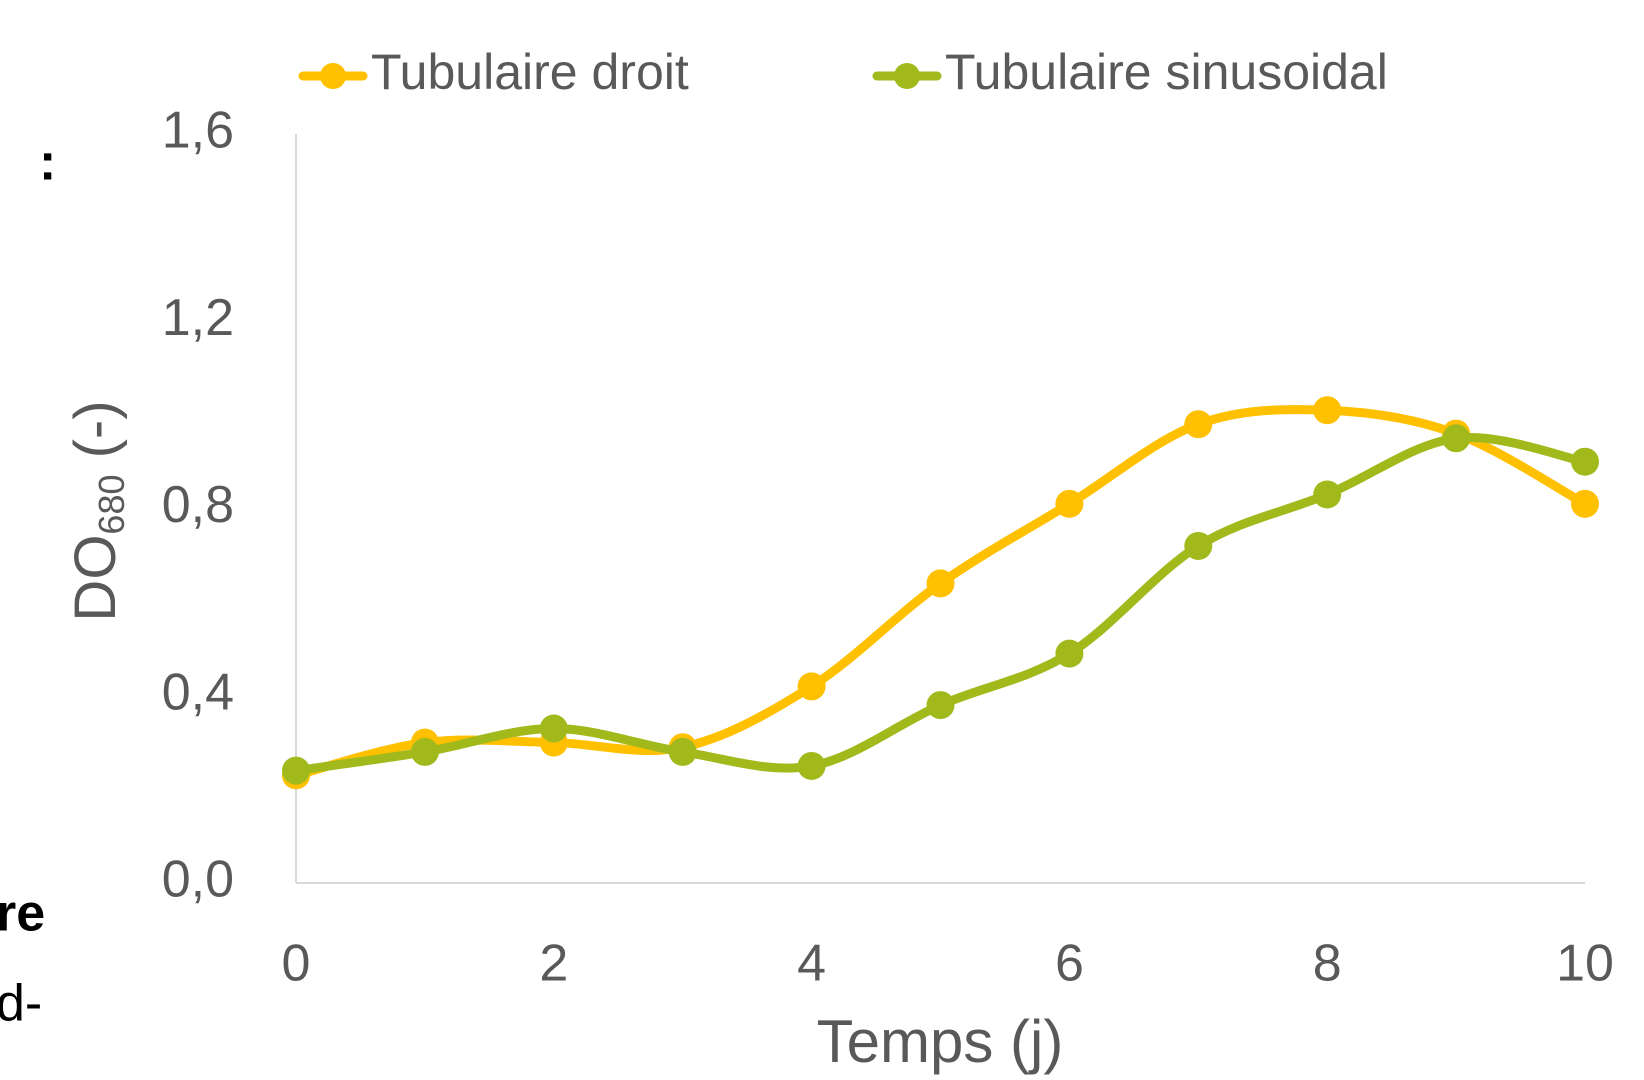 This screenshot has height=1080, width=1644. I want to click on y-label-sub: 680, so click(111, 504).